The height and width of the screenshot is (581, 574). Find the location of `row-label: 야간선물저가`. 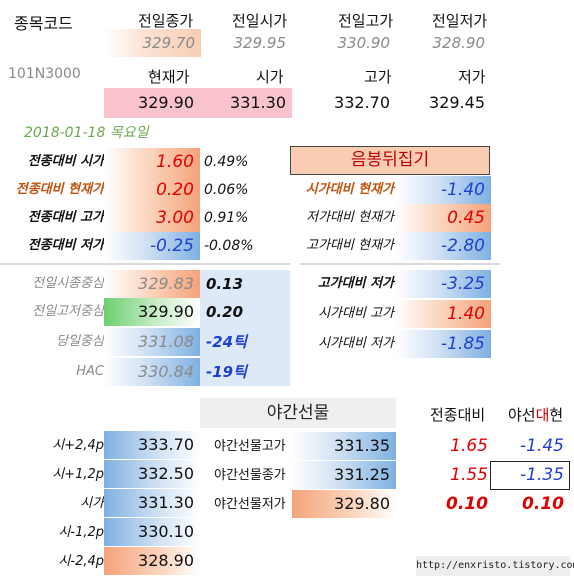

row-label: 야간선물저가 is located at coordinates (250, 504).